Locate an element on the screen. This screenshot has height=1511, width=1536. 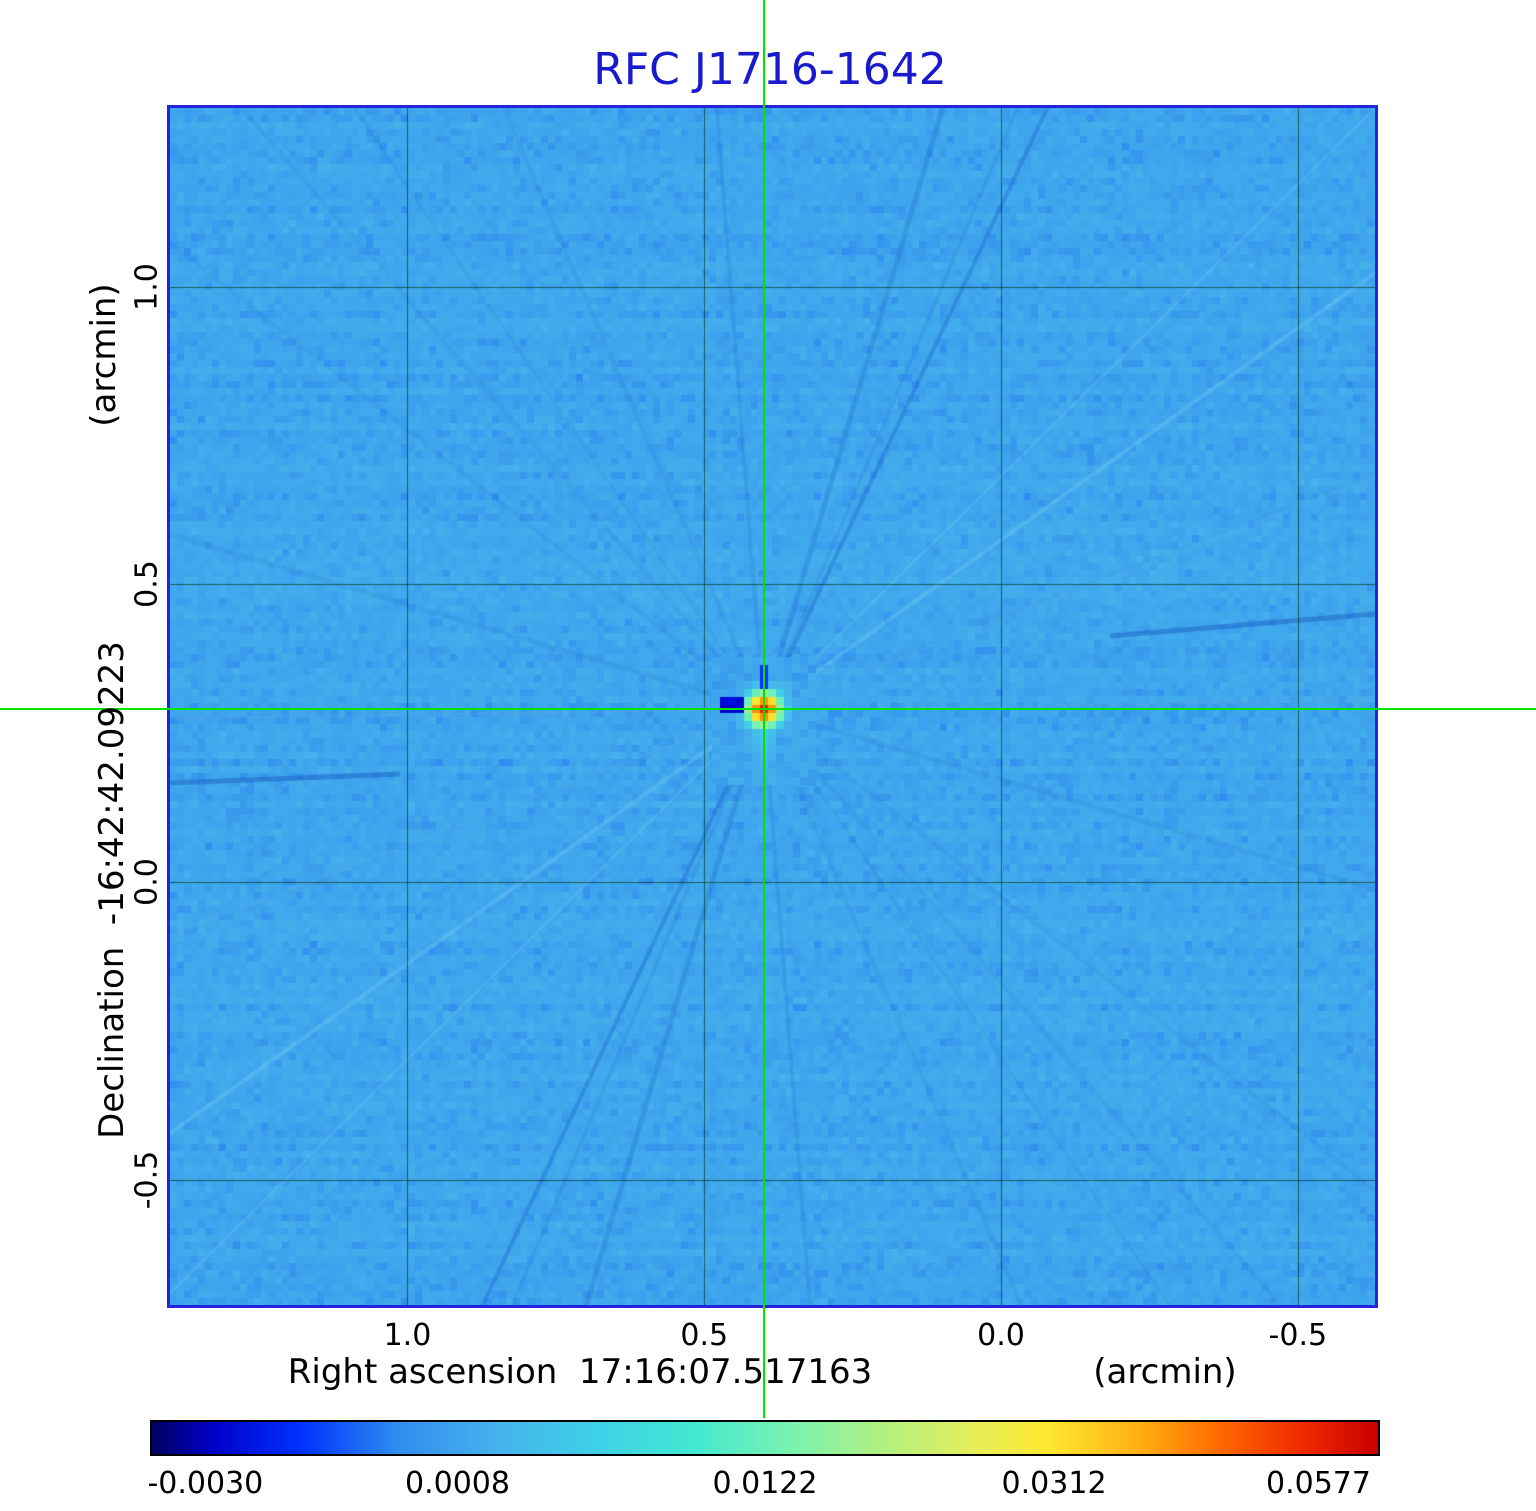
colorbar-tick-label: 0.0122 is located at coordinates (765, 1483).